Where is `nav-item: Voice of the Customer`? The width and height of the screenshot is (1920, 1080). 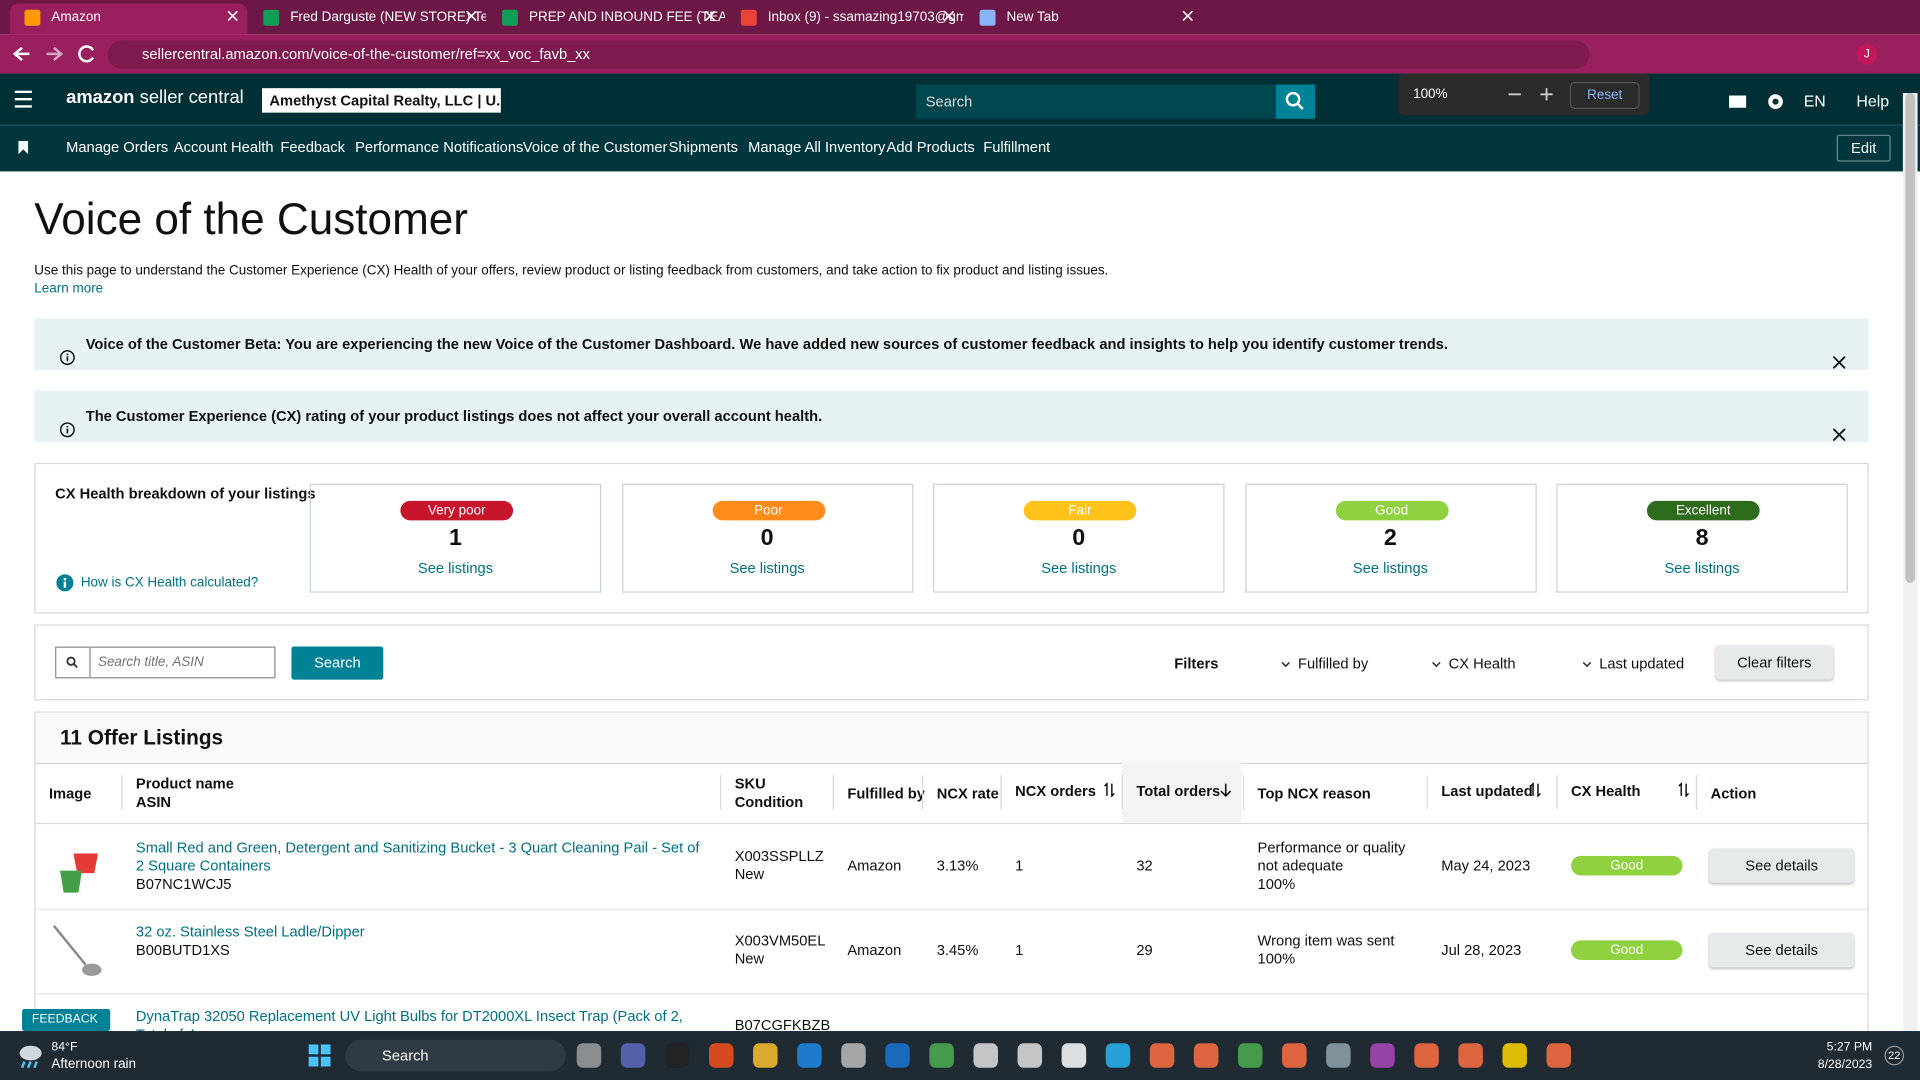 nav-item: Voice of the Customer is located at coordinates (595, 147).